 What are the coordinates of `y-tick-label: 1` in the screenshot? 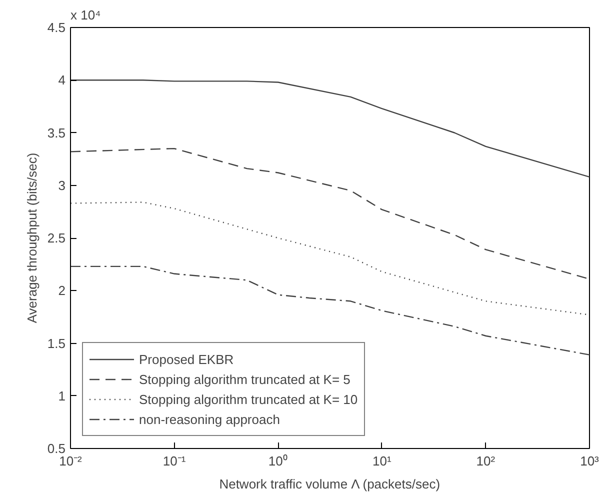 It's located at (62, 396).